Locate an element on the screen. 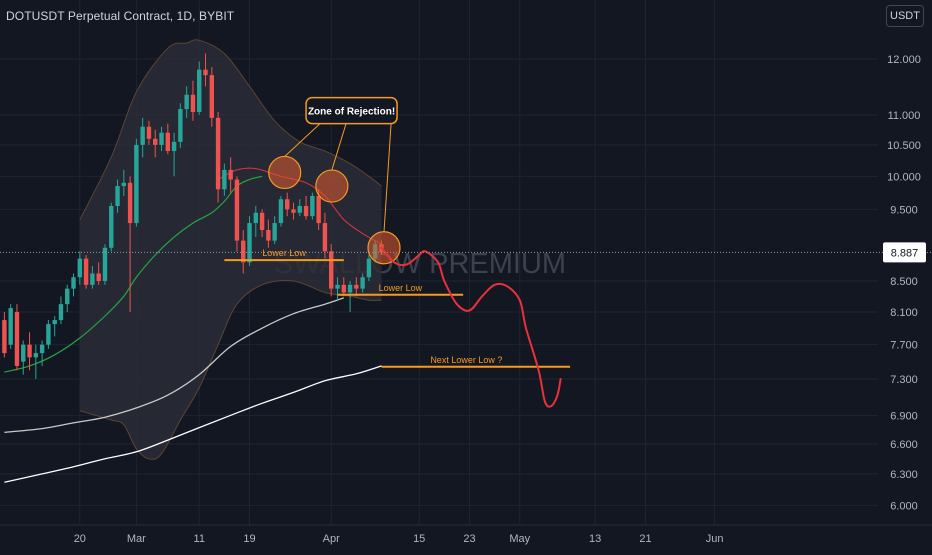 This screenshot has height=555, width=932. band-mid-line is located at coordinates (299, 206).